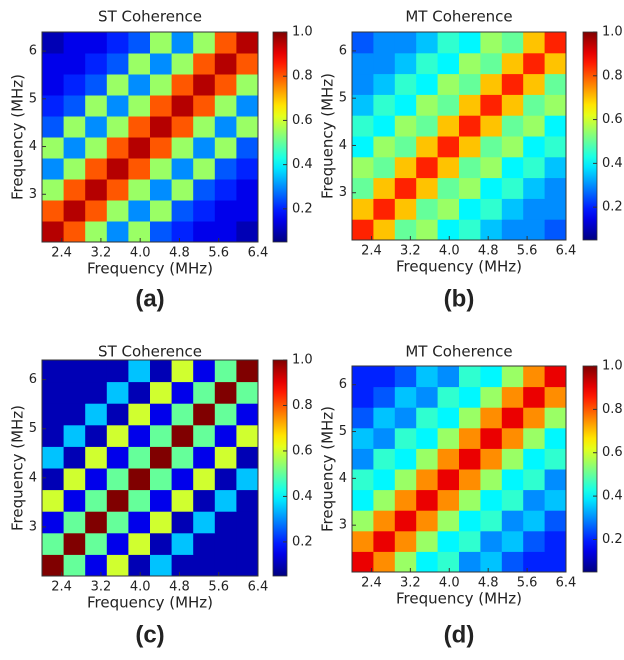 This screenshot has height=660, width=624. What do you see at coordinates (302, 120) in the screenshot?
I see `colorbar-tick-label: 0.6` at bounding box center [302, 120].